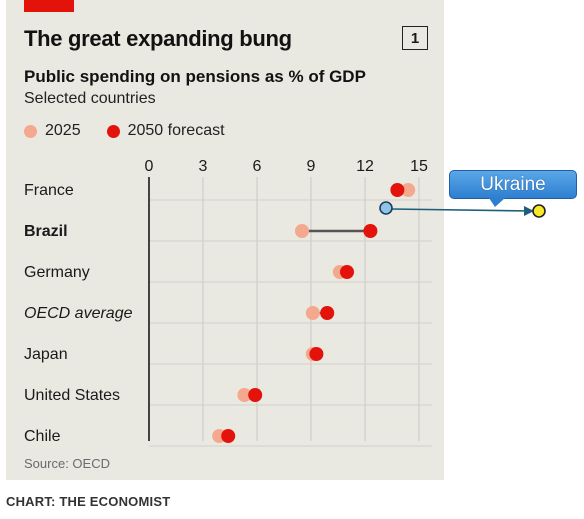 The image size is (584, 519). I want to click on legend-dot-2025, so click(30, 131).